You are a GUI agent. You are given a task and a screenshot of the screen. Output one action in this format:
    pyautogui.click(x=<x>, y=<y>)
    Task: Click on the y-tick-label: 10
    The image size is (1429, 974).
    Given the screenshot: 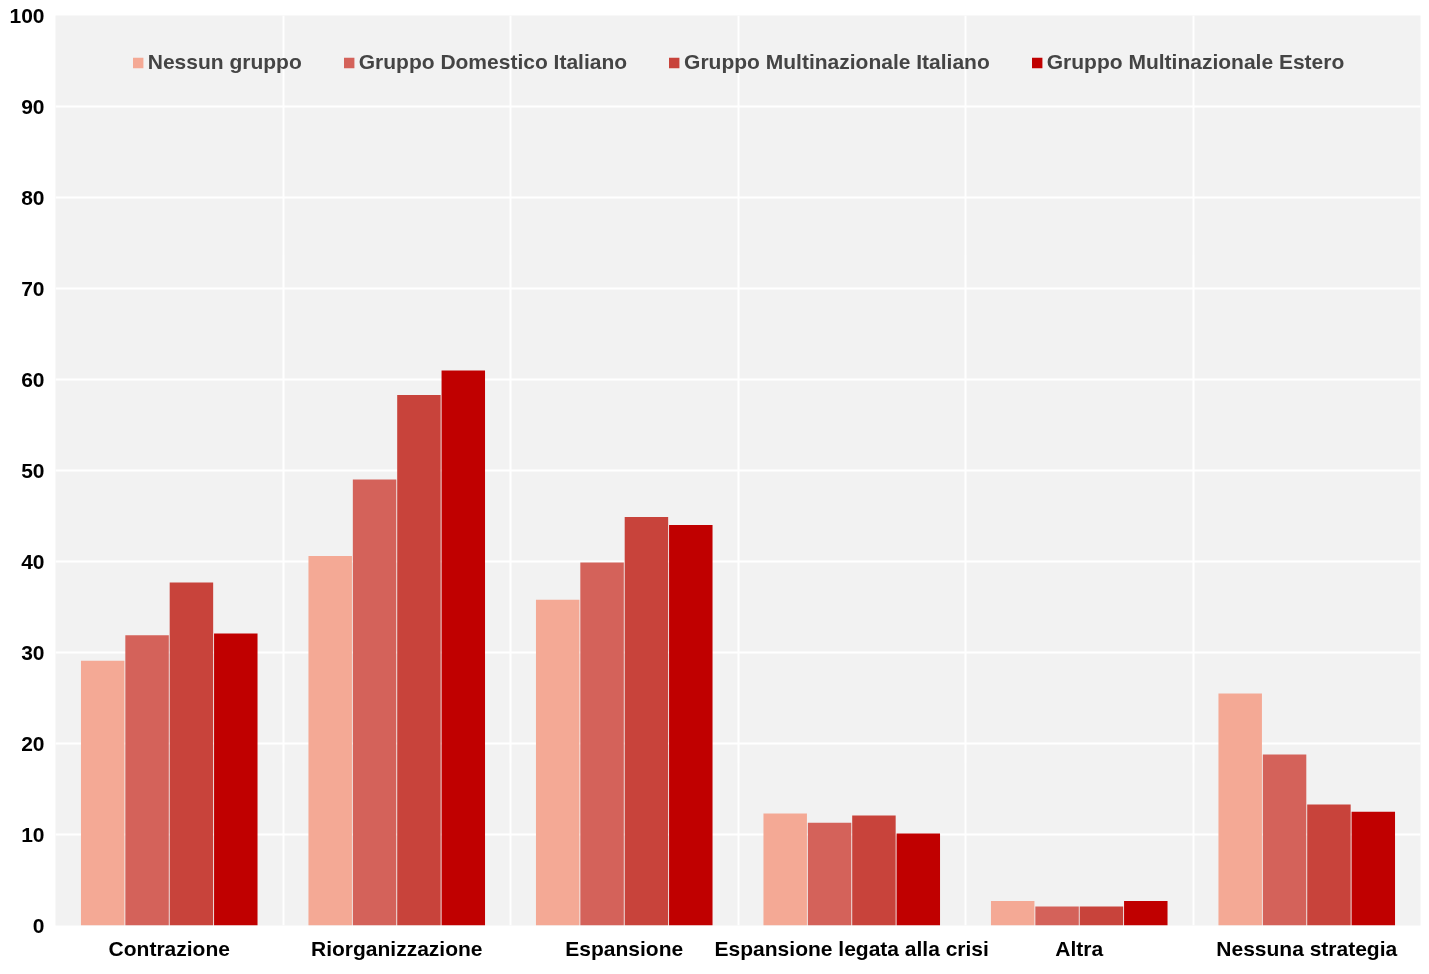 What is the action you would take?
    pyautogui.click(x=33, y=834)
    